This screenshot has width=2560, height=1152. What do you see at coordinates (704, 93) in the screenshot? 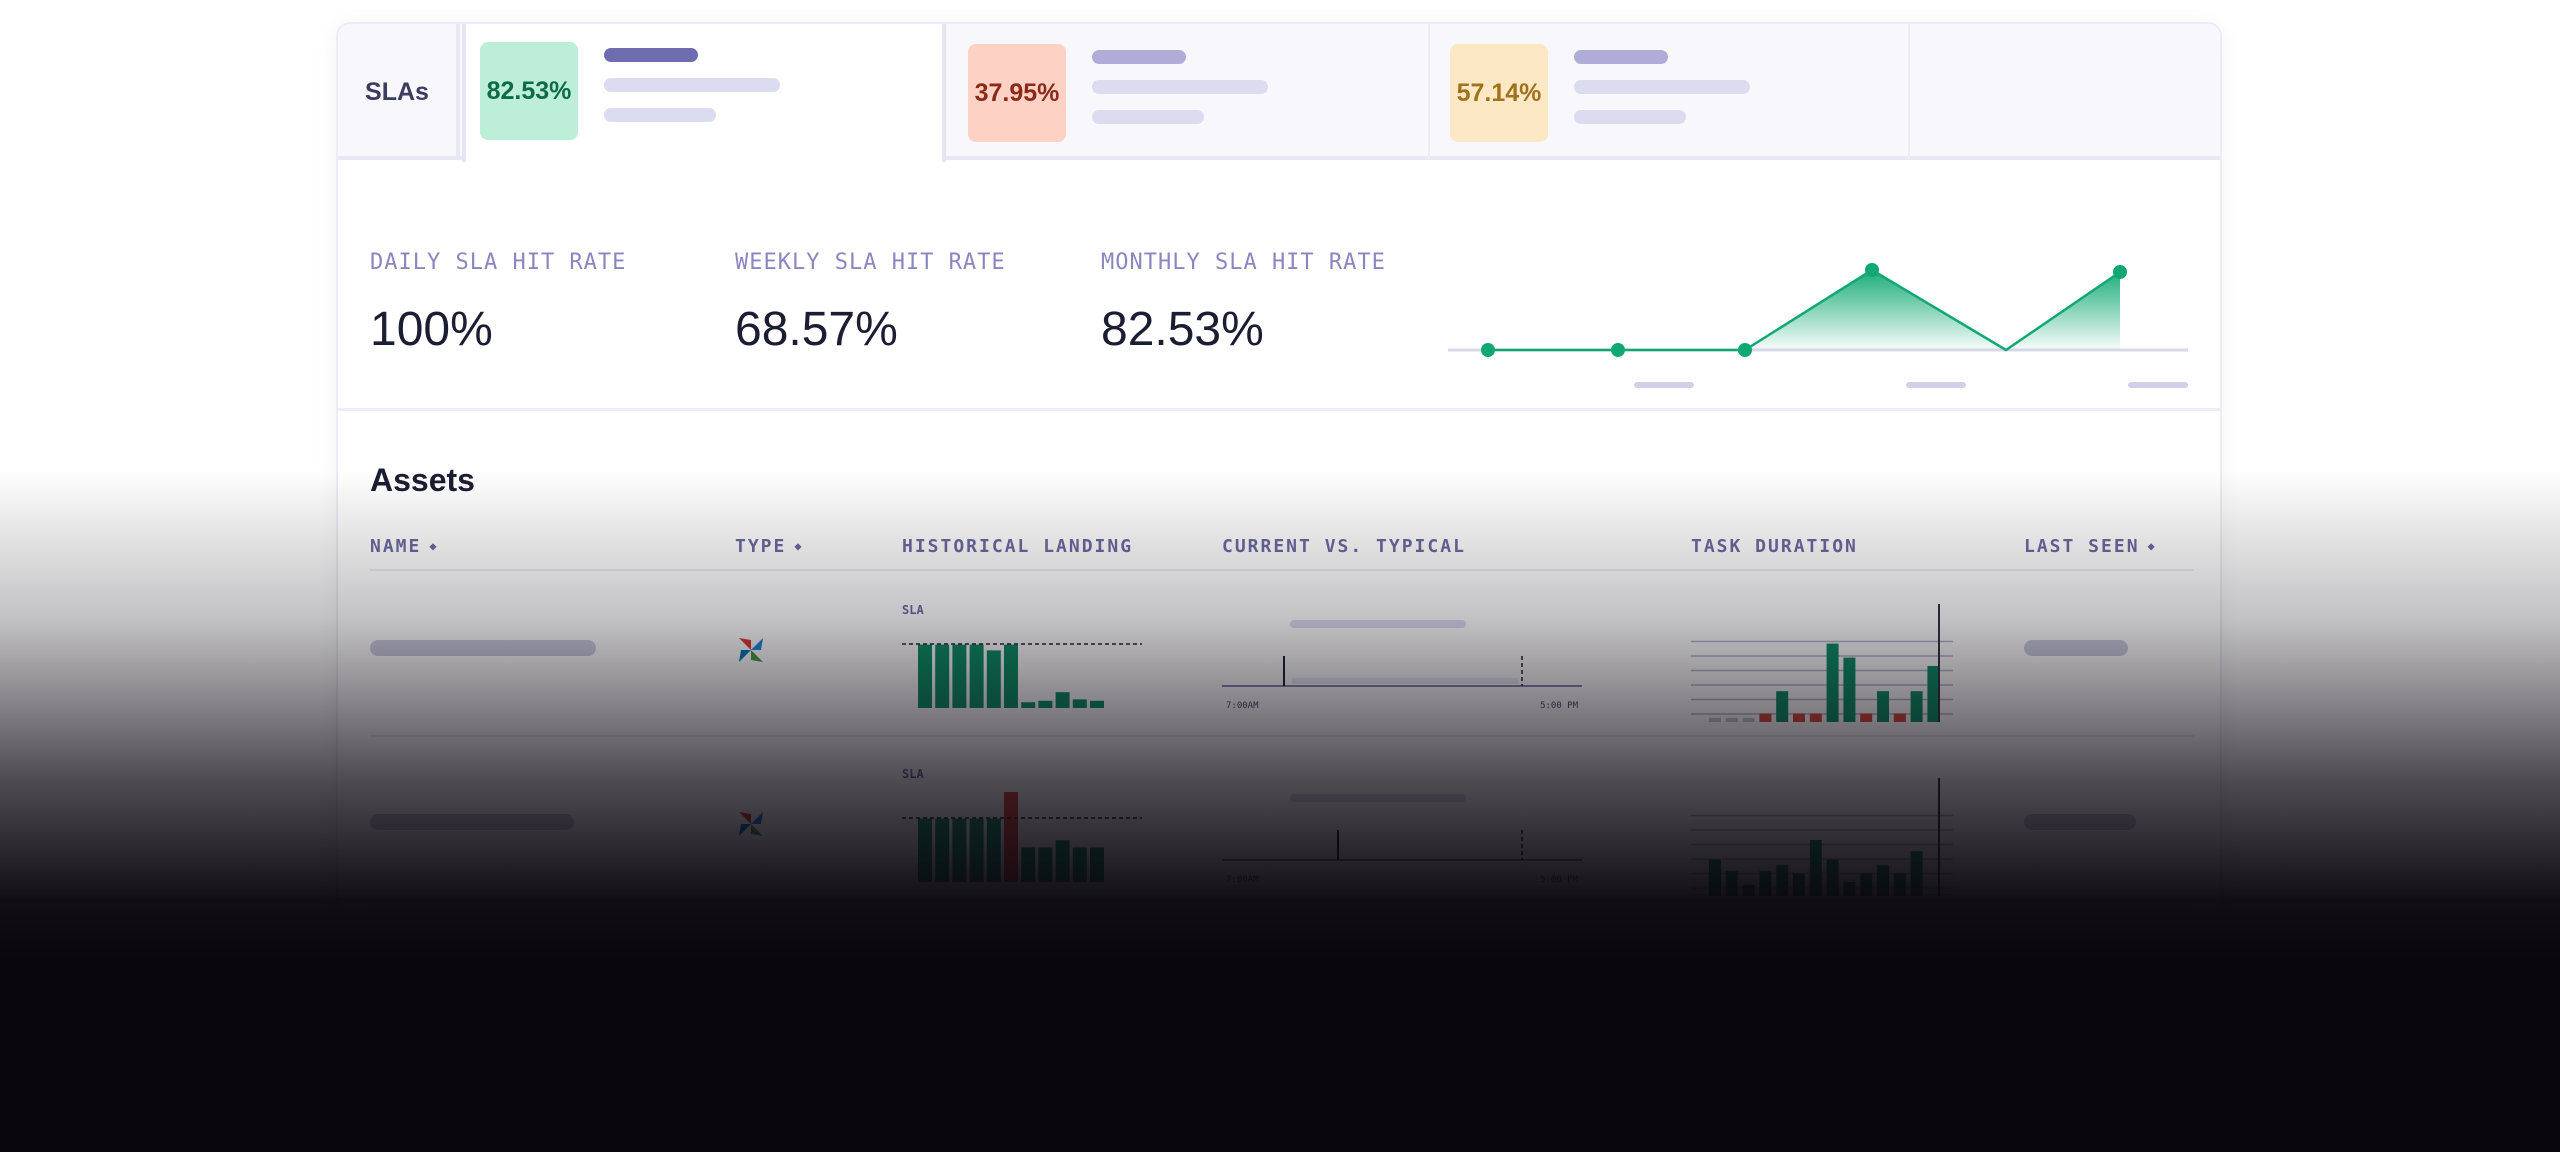
I see `sla-tab-1: 82.53%` at bounding box center [704, 93].